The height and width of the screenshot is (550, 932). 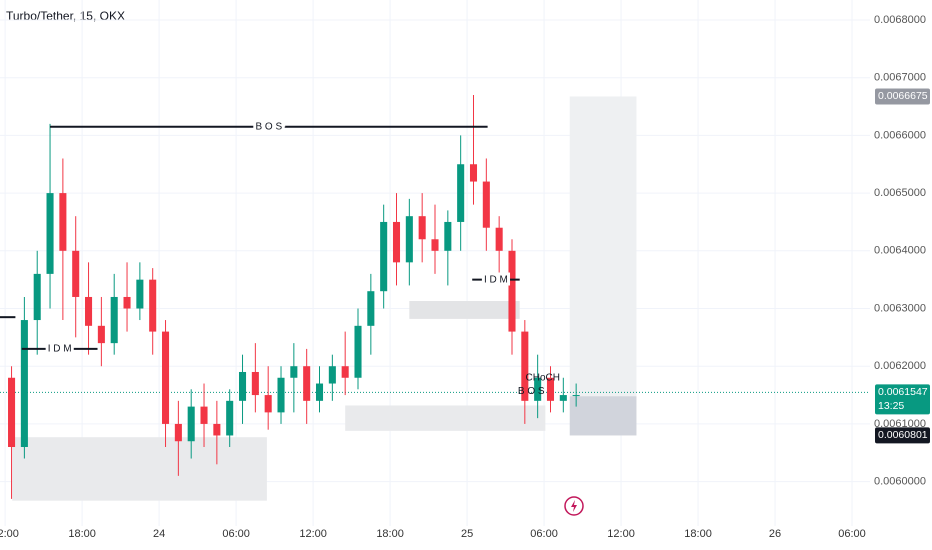 I want to click on y-tick-label: 0.0067000, so click(x=900, y=78).